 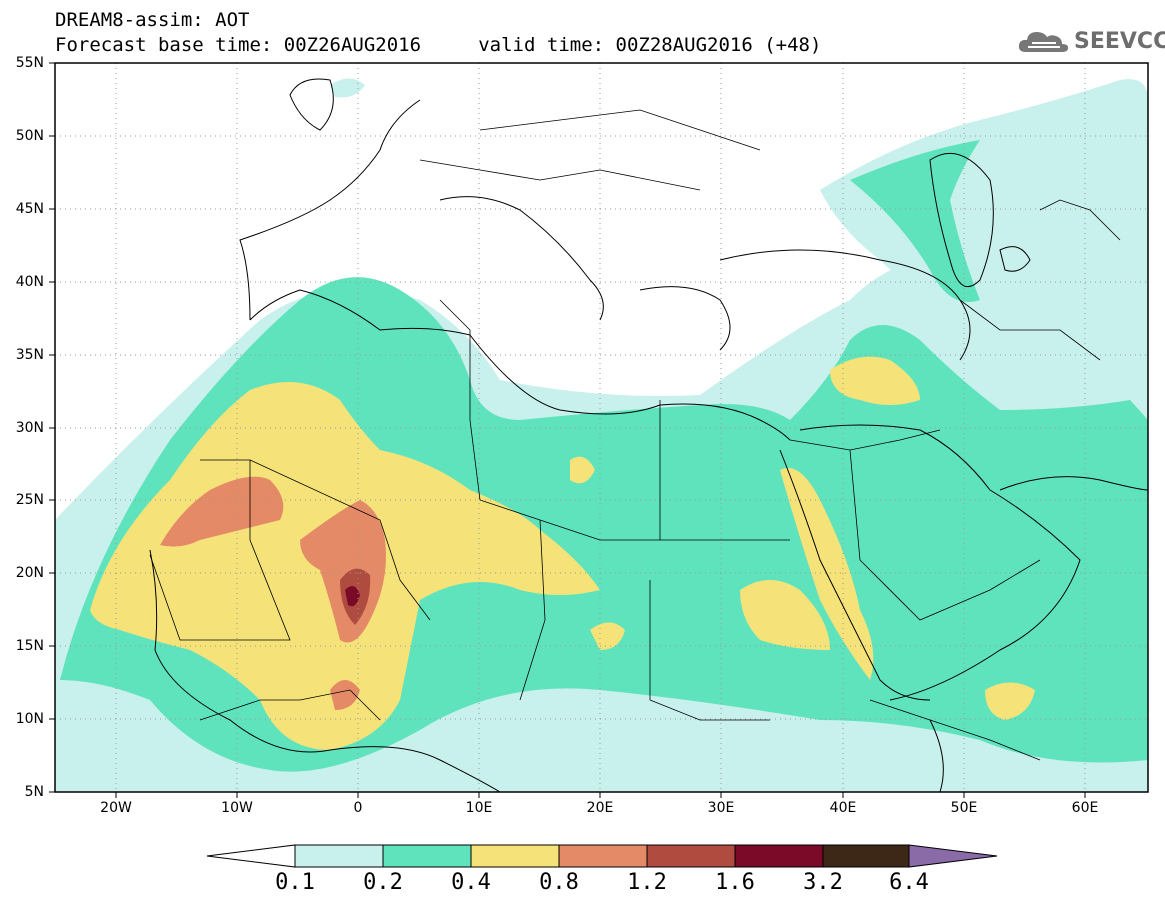 What do you see at coordinates (559, 882) in the screenshot?
I see `colorbar-label: 0.8` at bounding box center [559, 882].